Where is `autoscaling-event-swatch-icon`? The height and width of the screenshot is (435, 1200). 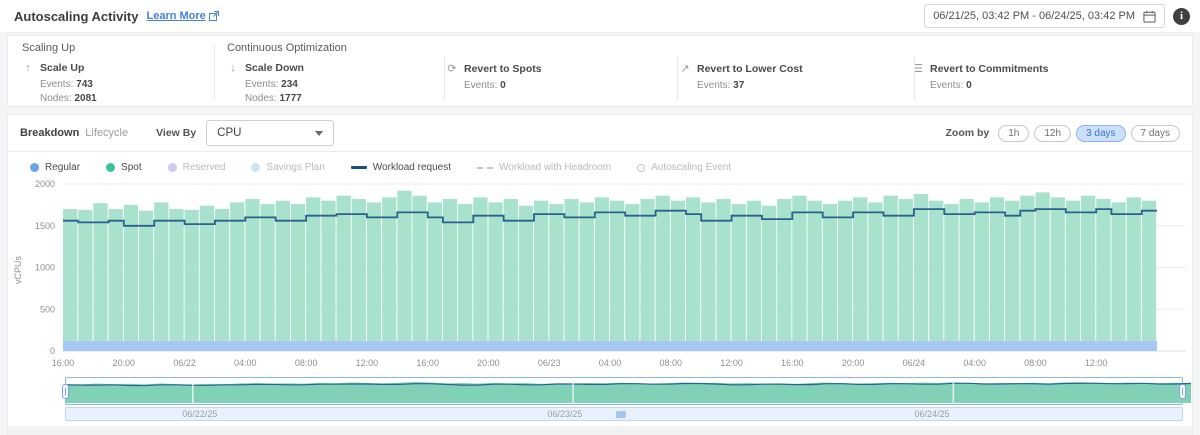
autoscaling-event-swatch-icon is located at coordinates (641, 167).